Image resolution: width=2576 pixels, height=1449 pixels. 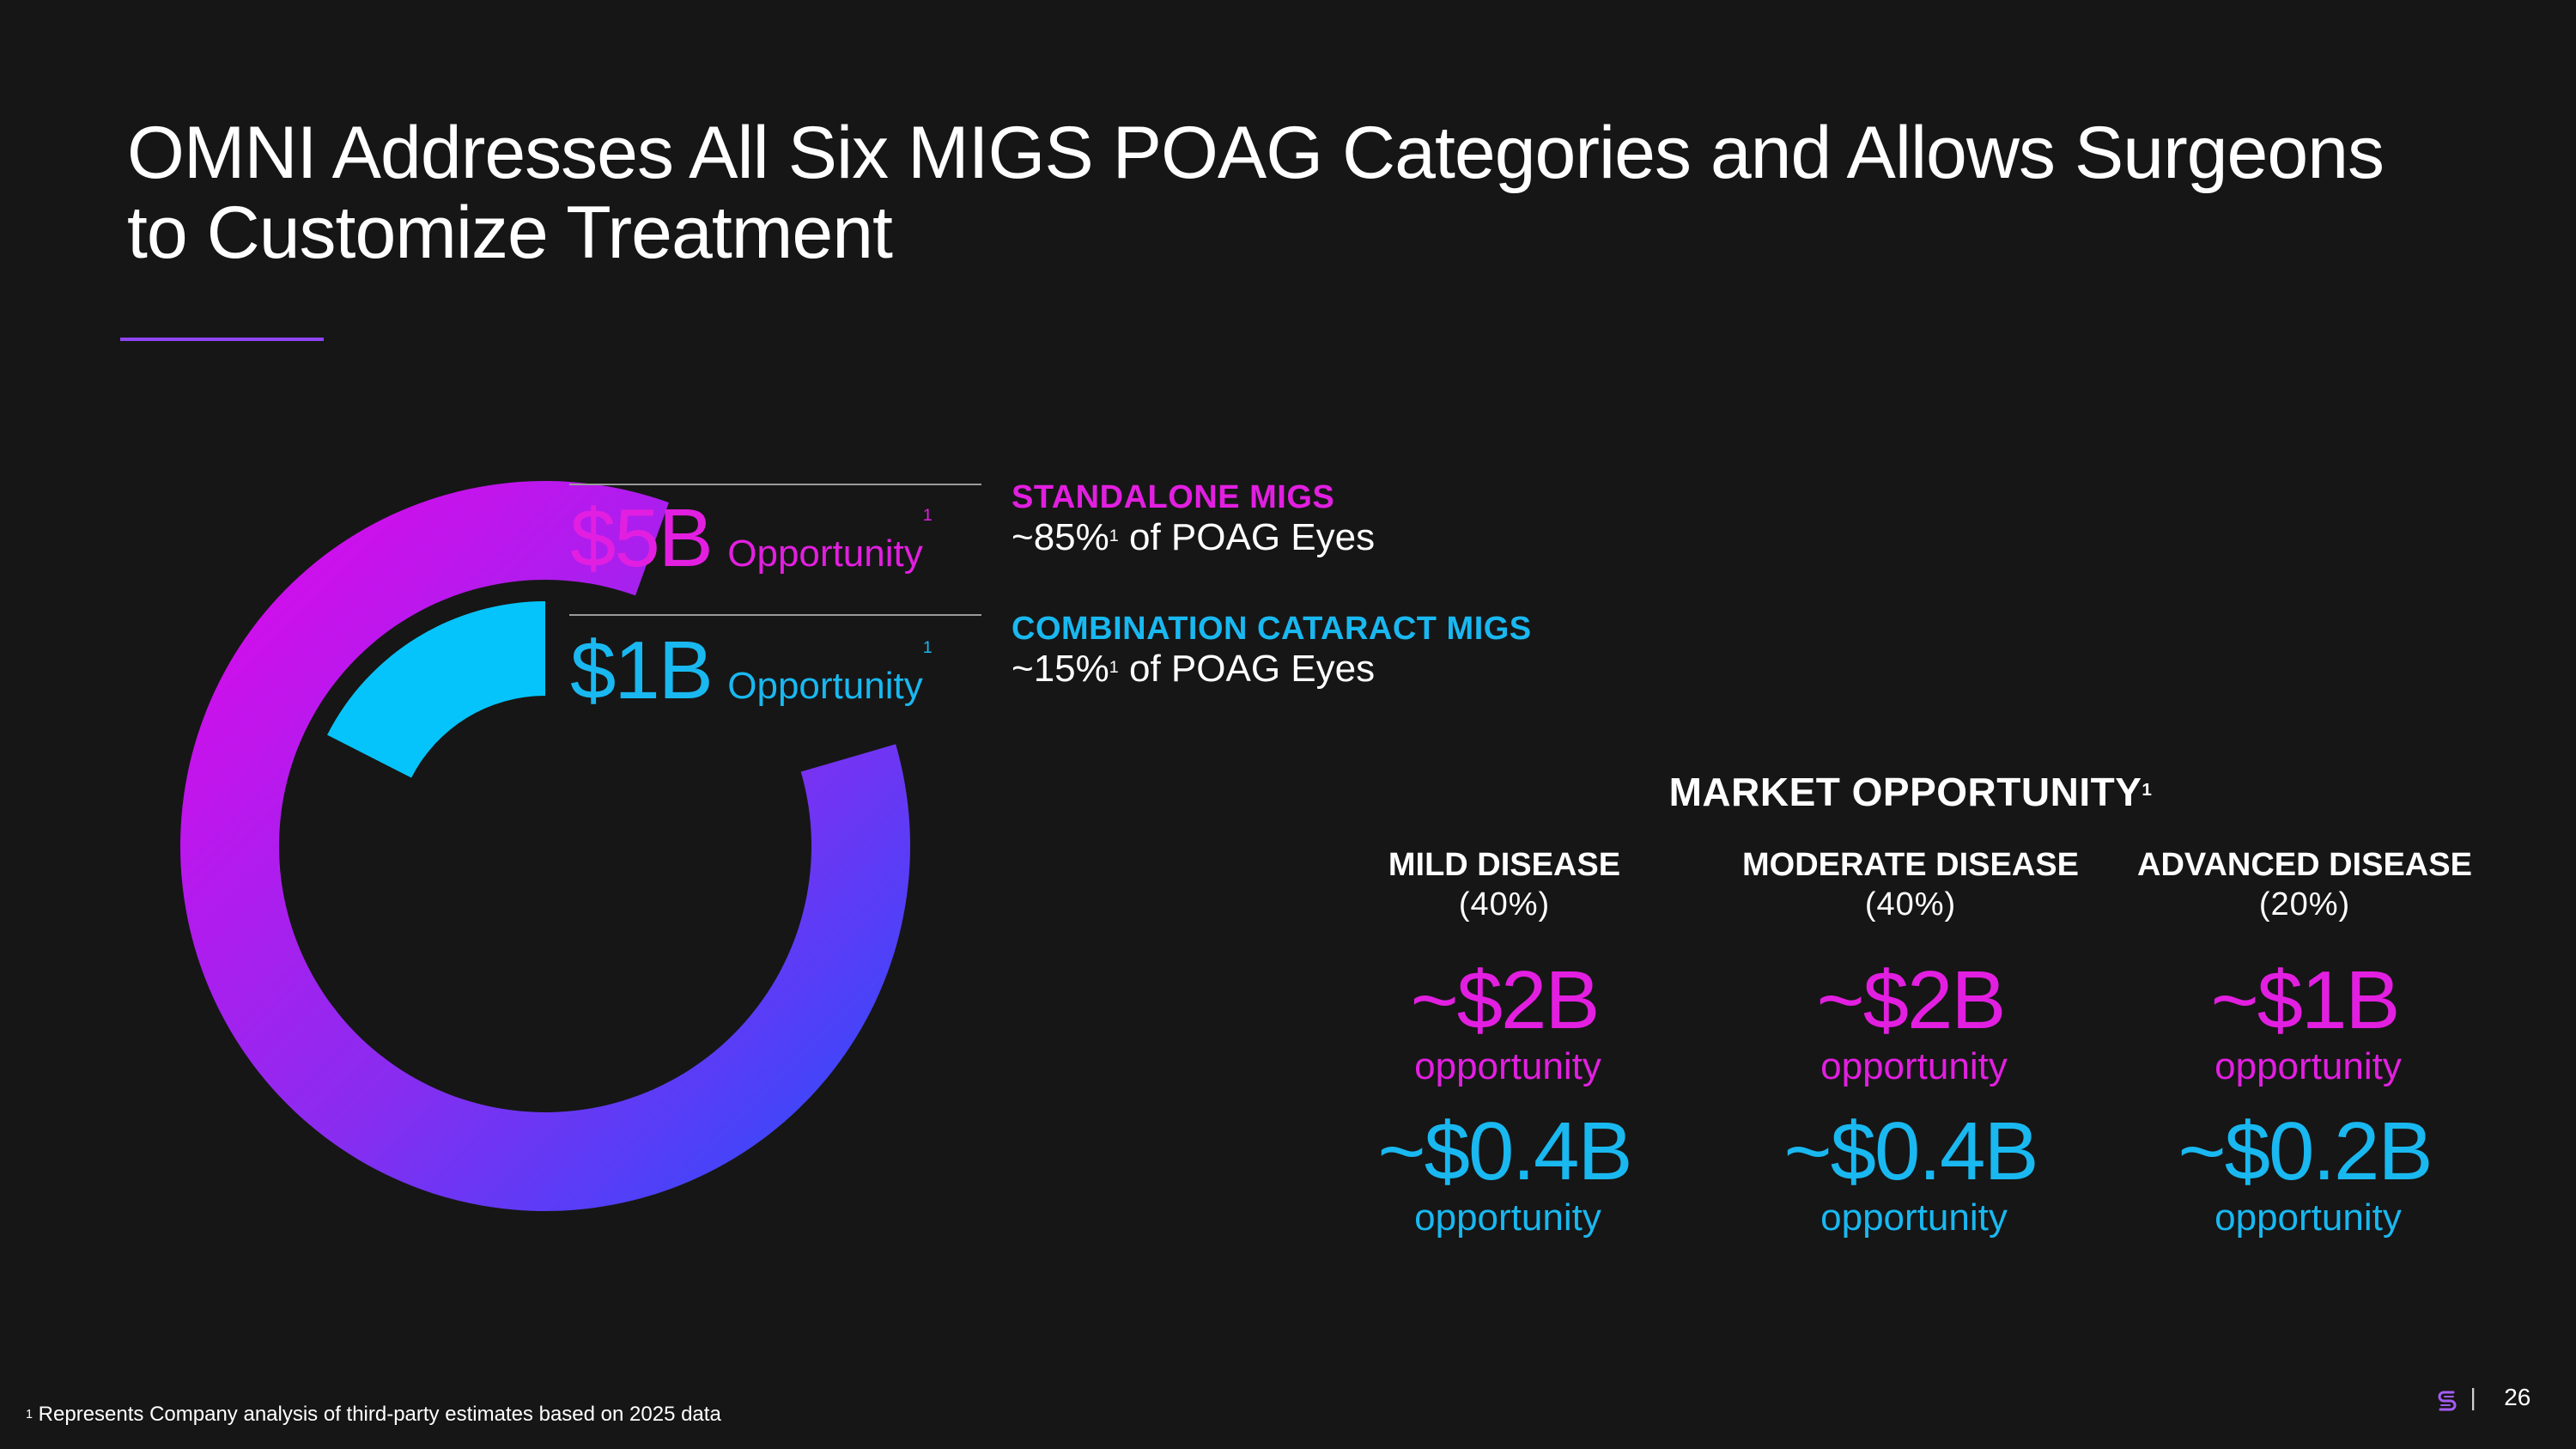 I want to click on standalone-opportunity-word: Opportunity, so click(x=825, y=554).